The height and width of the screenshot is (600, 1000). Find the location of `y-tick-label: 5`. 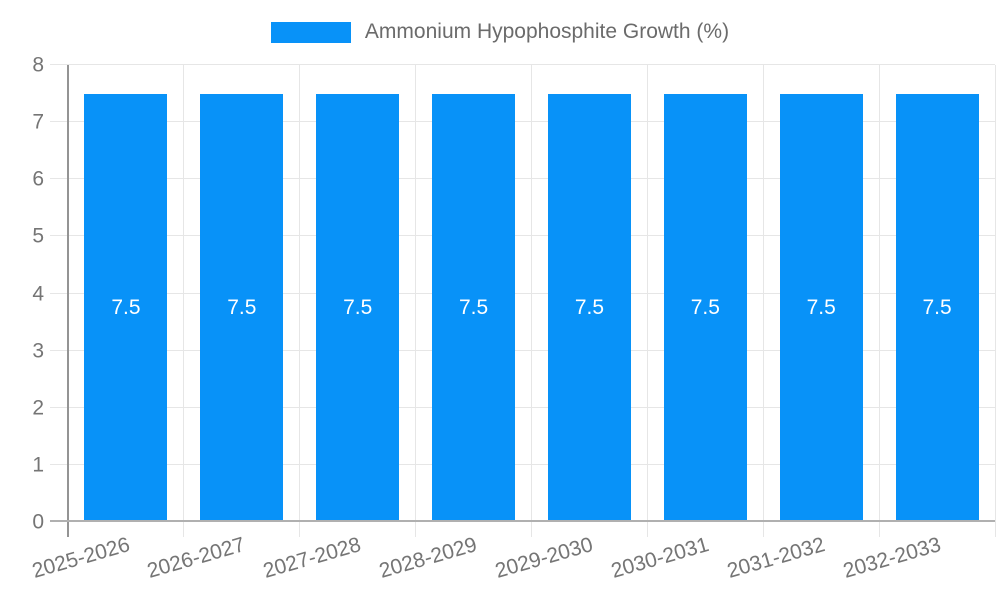

y-tick-label: 5 is located at coordinates (38, 236).